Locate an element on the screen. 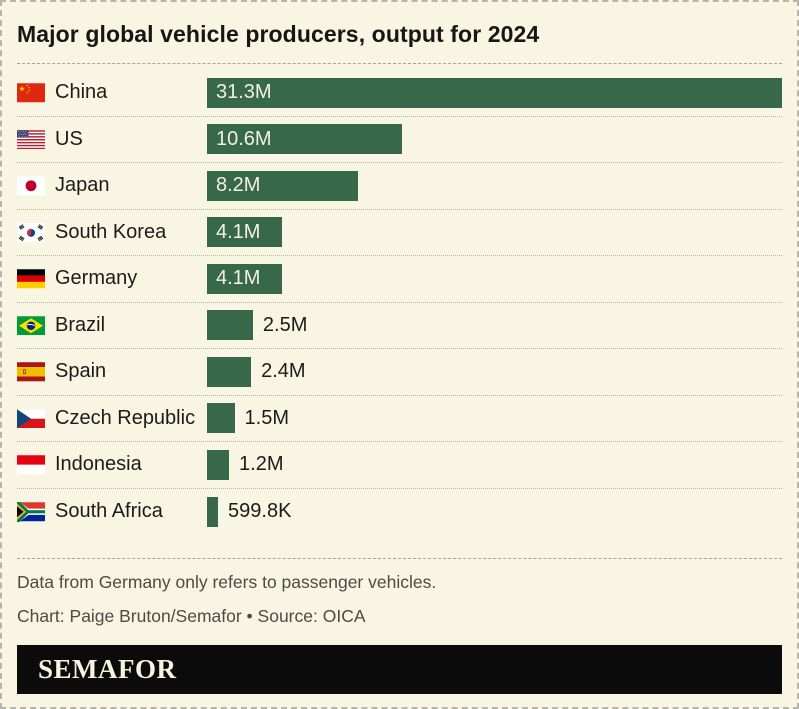 Image resolution: width=799 pixels, height=709 pixels. country-label: China is located at coordinates (81, 92).